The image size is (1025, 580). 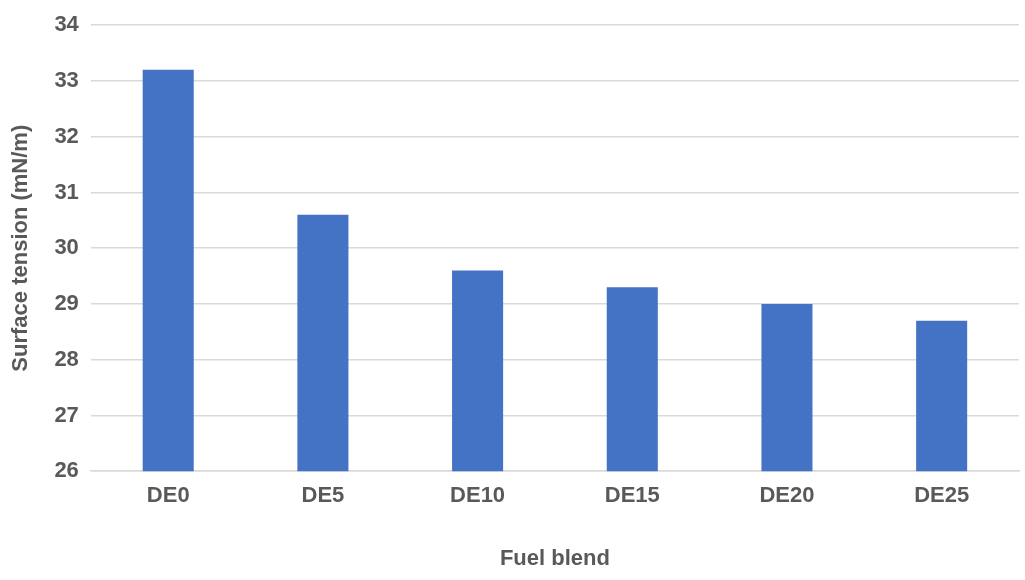 I want to click on y-tick-label: 28, so click(x=66, y=358).